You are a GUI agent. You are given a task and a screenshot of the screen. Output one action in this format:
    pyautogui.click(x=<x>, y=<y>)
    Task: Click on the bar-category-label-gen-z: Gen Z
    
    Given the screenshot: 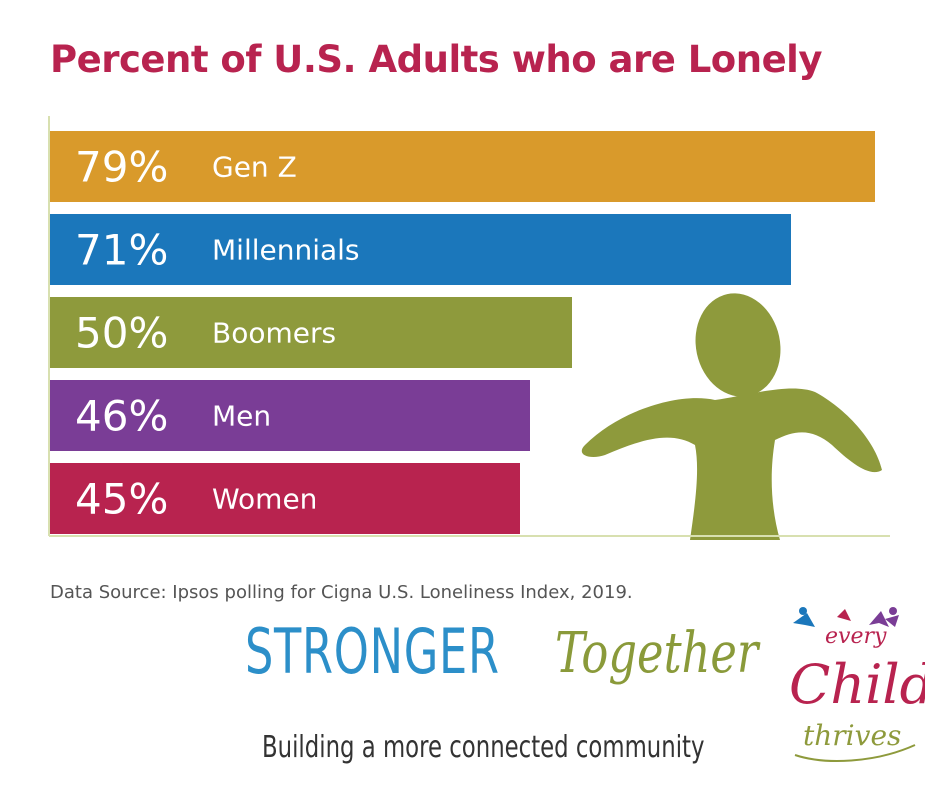 What is the action you would take?
    pyautogui.click(x=254, y=167)
    